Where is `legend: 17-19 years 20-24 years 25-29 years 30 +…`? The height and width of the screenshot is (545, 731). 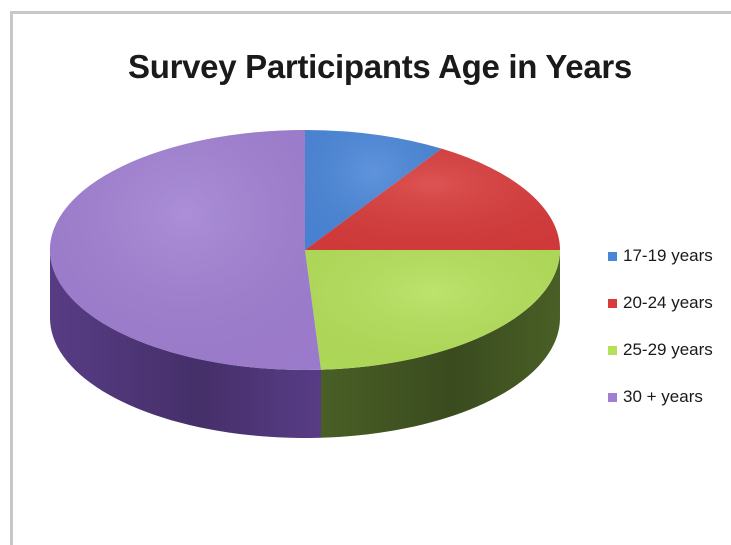 legend: 17-19 years 20-24 years 25-29 years 30 +… is located at coordinates (668, 340).